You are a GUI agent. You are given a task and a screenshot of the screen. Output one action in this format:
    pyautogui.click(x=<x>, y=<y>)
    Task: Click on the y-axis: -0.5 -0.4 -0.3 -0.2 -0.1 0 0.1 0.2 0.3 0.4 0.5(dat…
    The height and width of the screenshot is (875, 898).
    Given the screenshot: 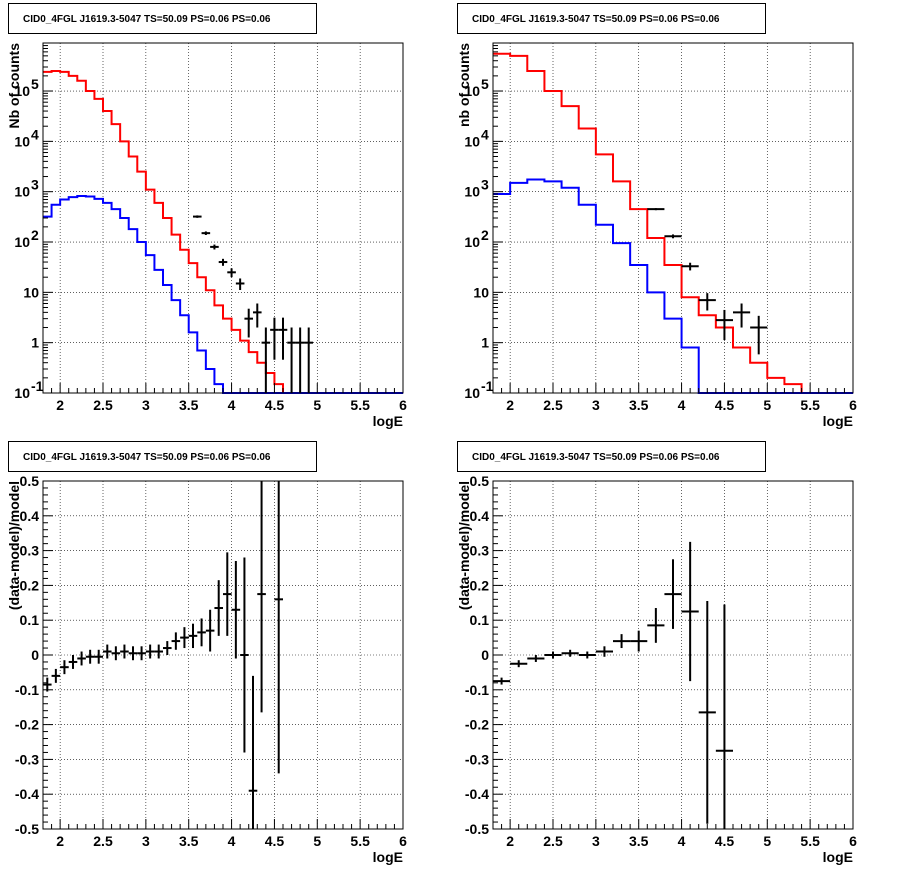 What is the action you would take?
    pyautogui.click(x=479, y=655)
    